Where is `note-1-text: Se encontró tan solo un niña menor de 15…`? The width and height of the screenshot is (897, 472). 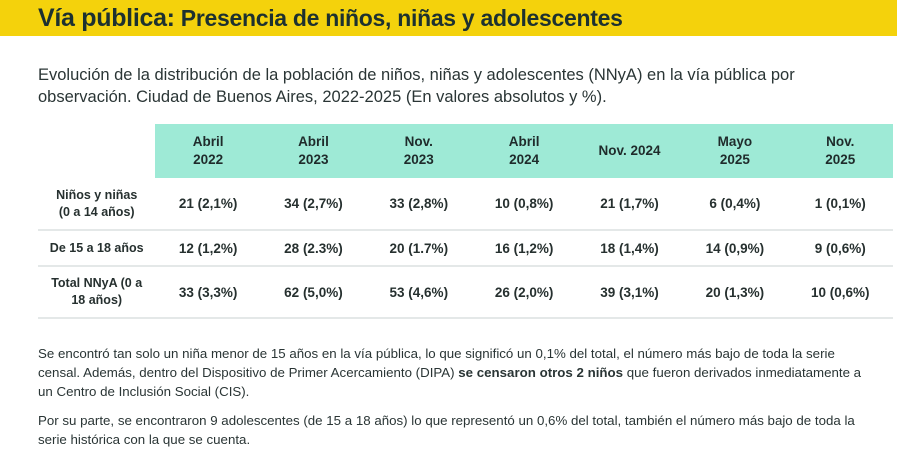 note-1-text: Se encontró tan solo un niña menor de 15… is located at coordinates (436, 363).